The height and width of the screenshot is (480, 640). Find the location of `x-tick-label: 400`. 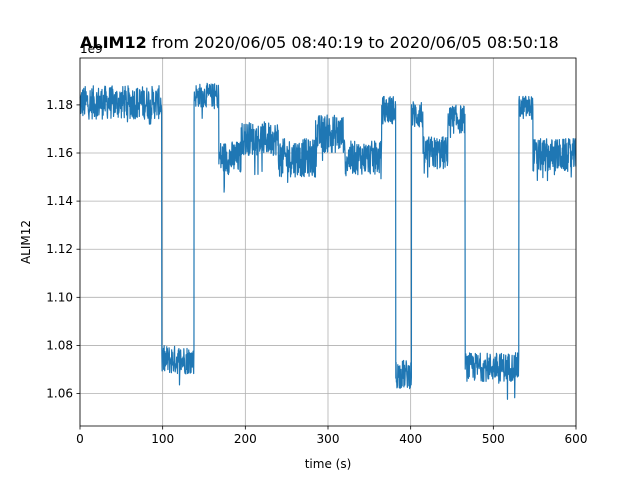

x-tick-label: 400 is located at coordinates (410, 439).